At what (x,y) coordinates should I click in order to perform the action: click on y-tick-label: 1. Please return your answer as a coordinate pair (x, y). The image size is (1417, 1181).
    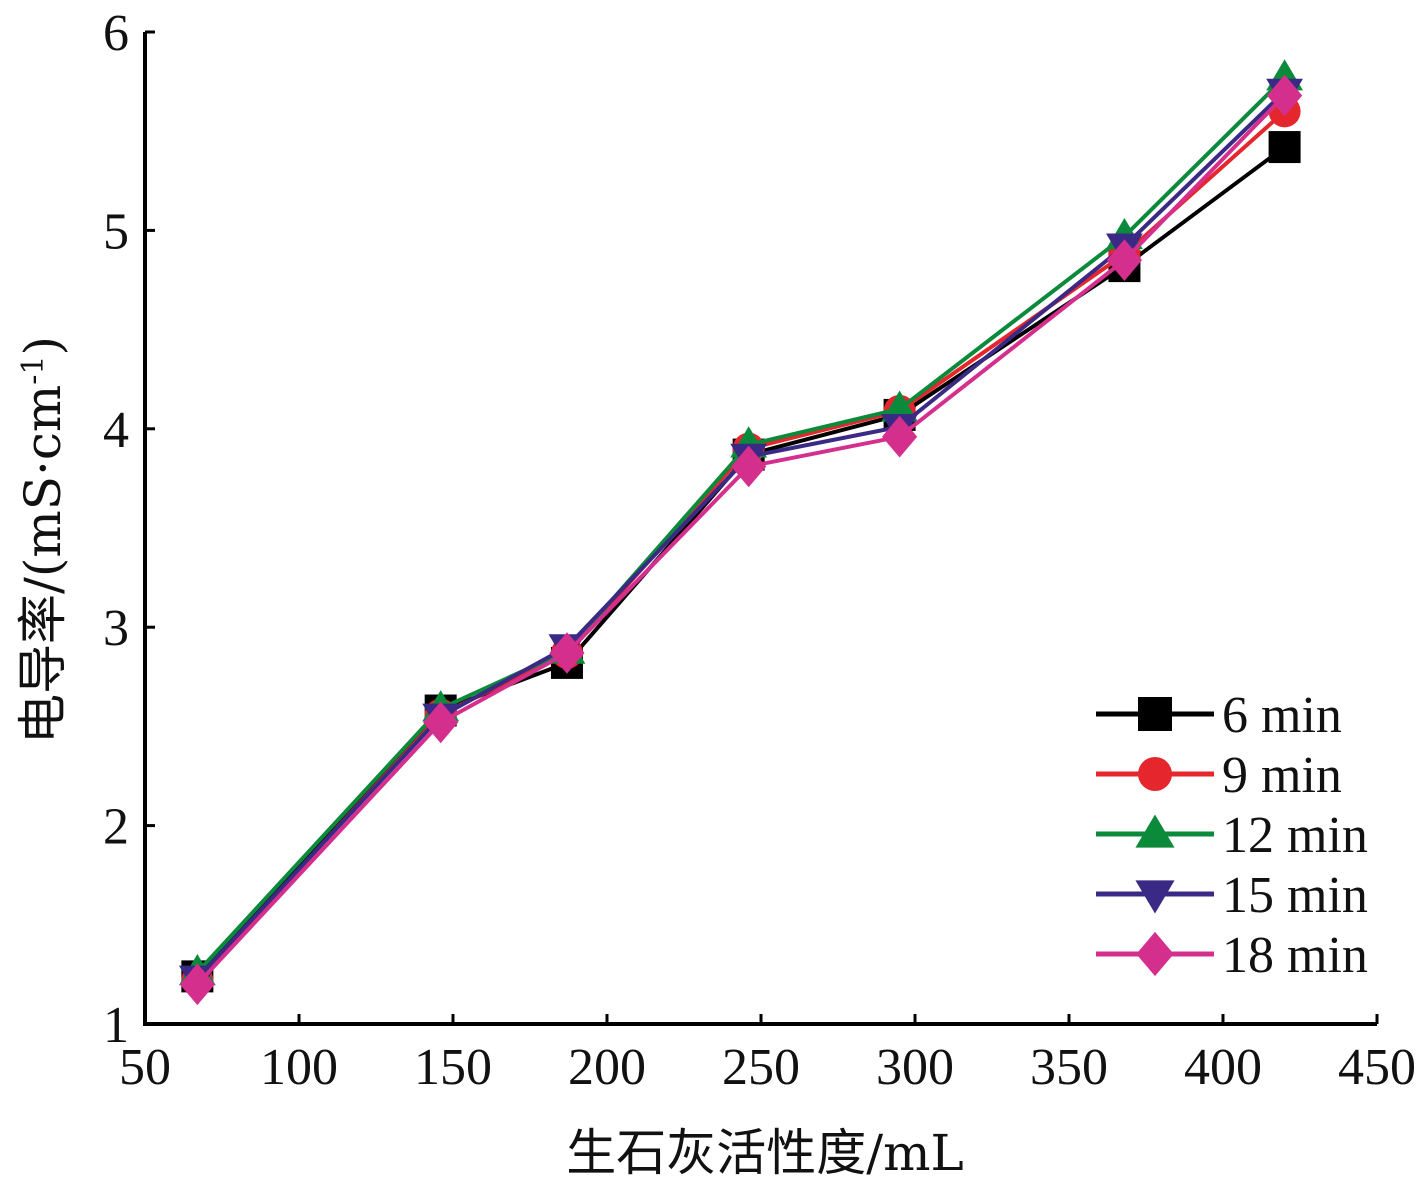
    Looking at the image, I should click on (116, 1025).